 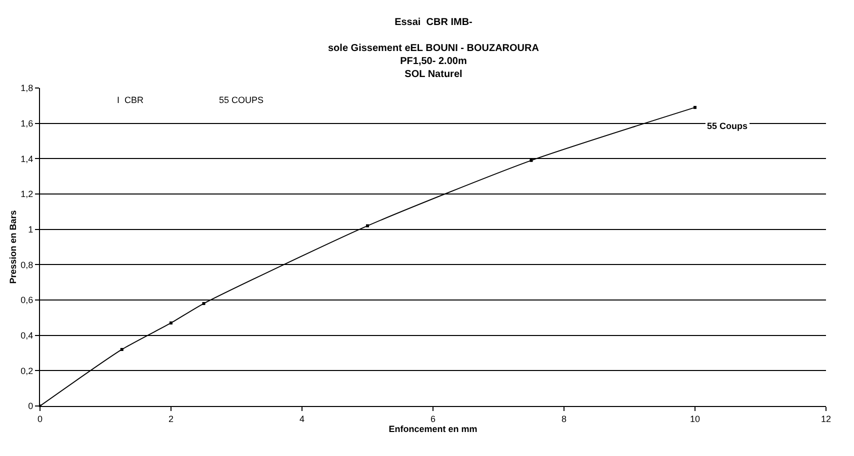 What do you see at coordinates (433, 419) in the screenshot?
I see `x-tick-label: 6` at bounding box center [433, 419].